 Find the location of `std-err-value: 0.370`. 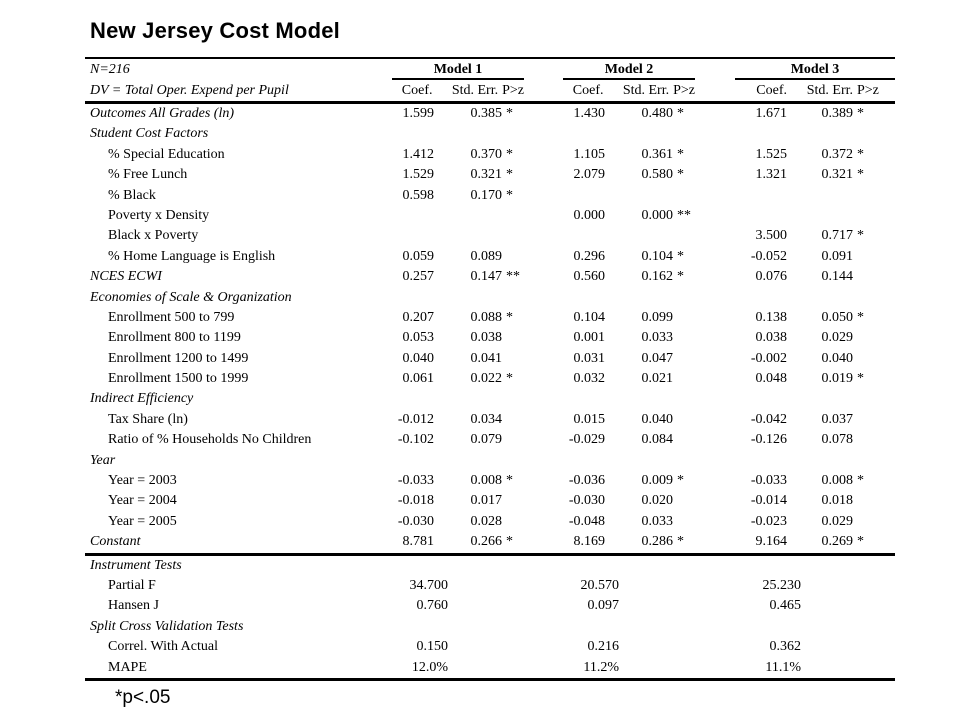

std-err-value: 0.370 is located at coordinates (486, 154).